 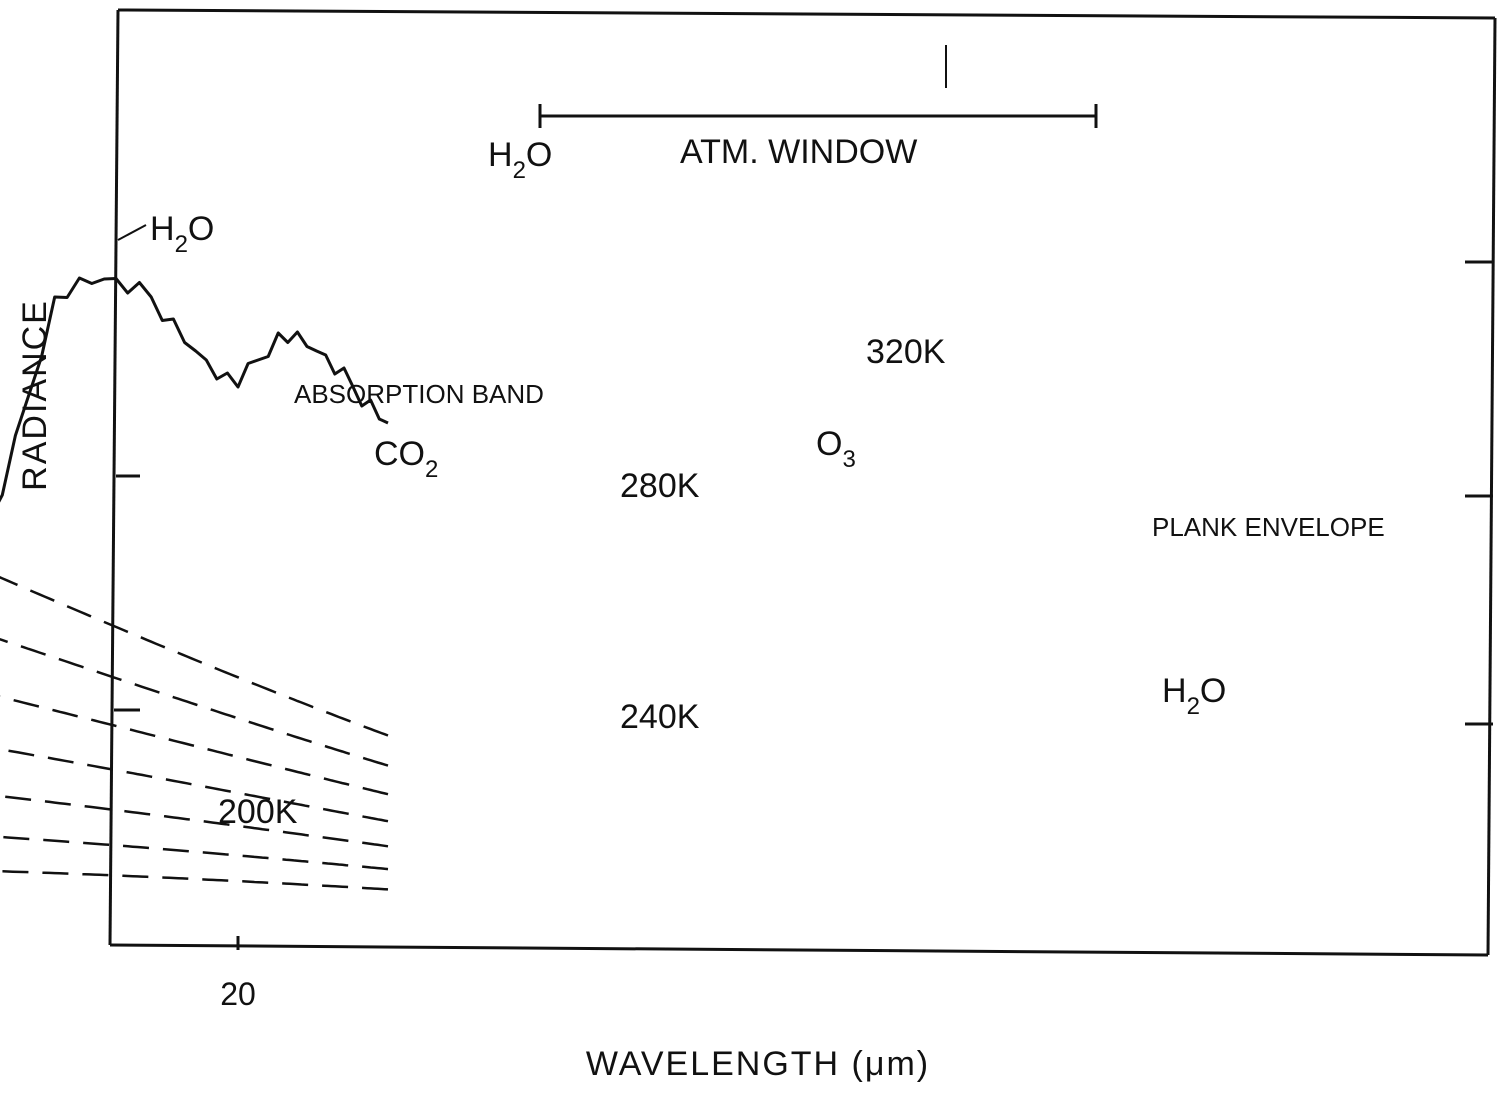 I want to click on co2-co: CO, so click(x=399, y=454).